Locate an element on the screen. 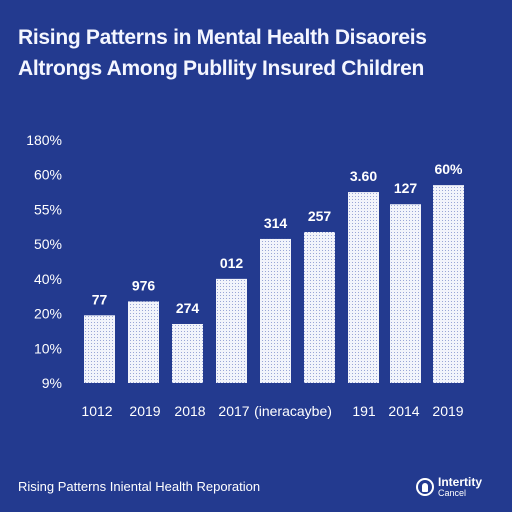 This screenshot has height=512, width=512. y-tick-label: 10% is located at coordinates (48, 348).